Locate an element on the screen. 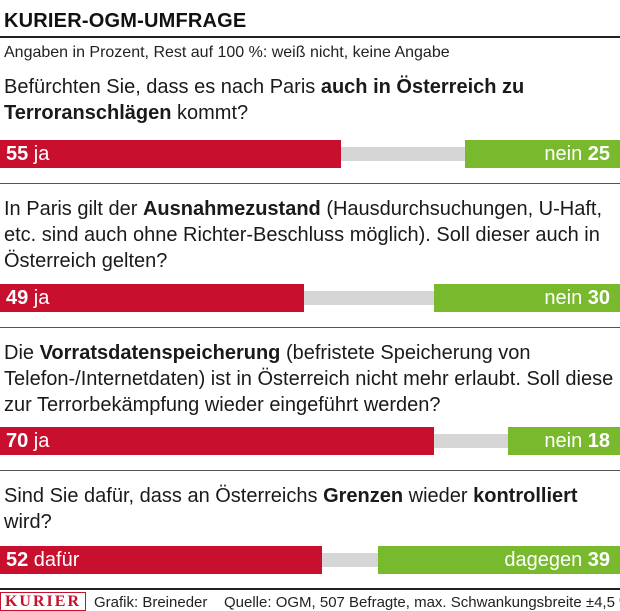 This screenshot has width=620, height=611. footer-divider is located at coordinates (310, 589).